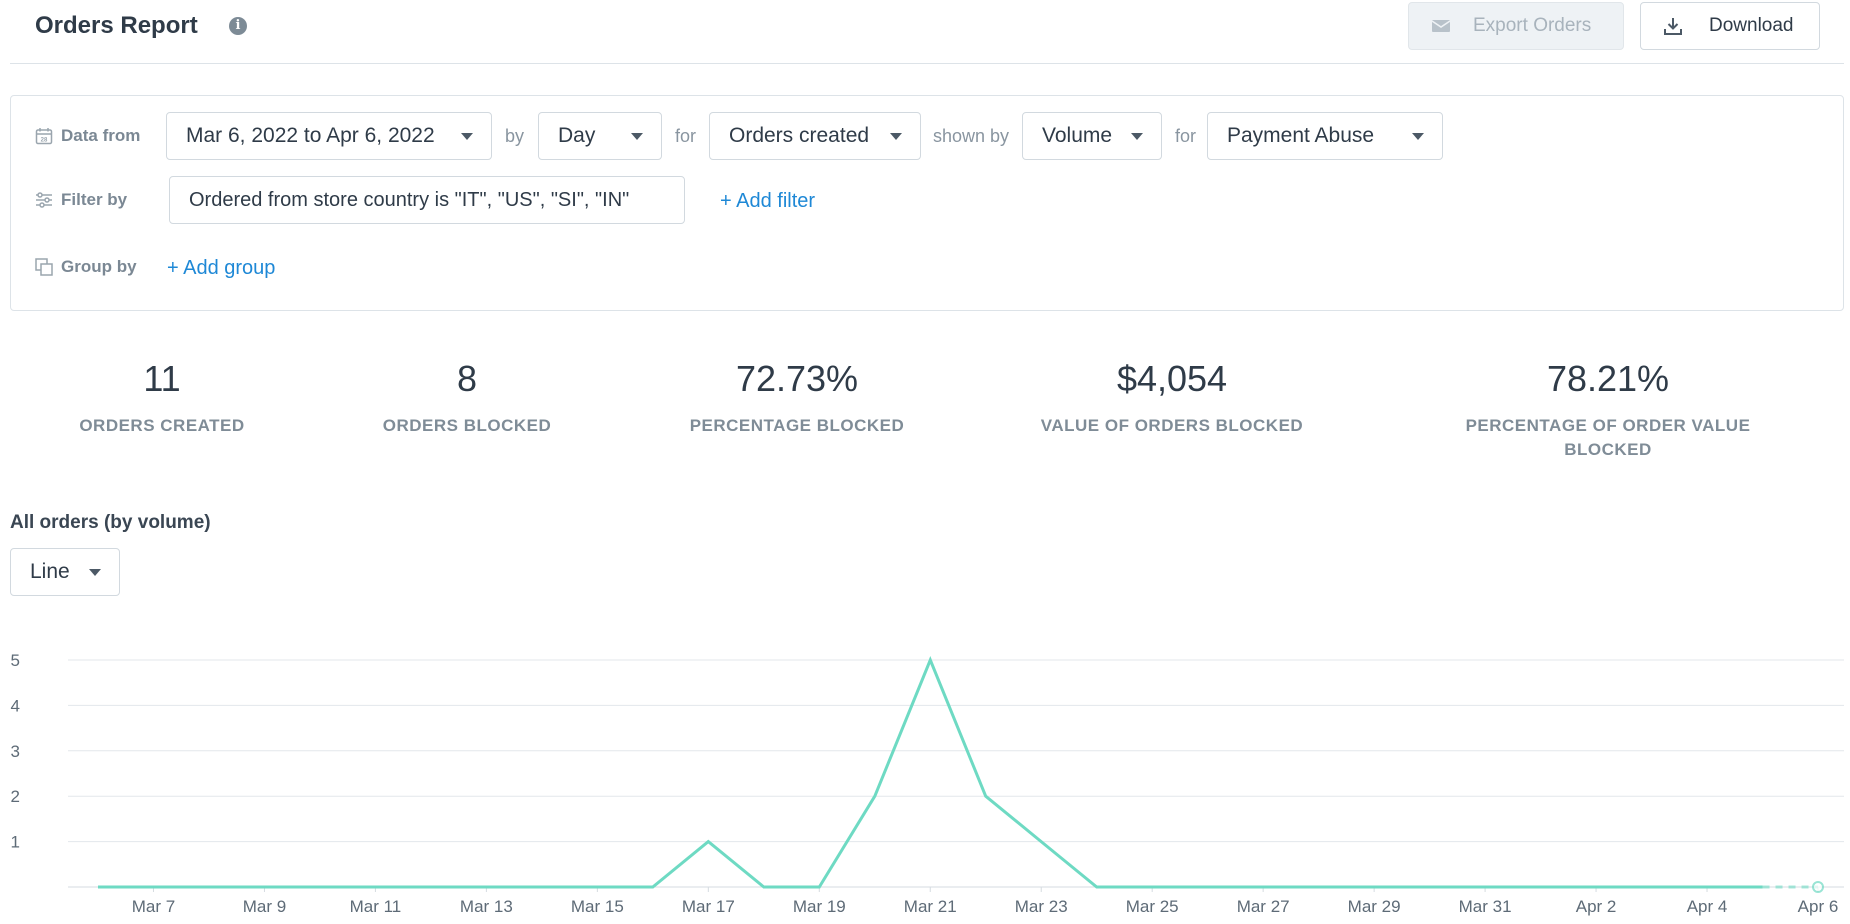 The width and height of the screenshot is (1850, 924). Describe the element at coordinates (44, 141) in the screenshot. I see `svg-text: 28` at that location.